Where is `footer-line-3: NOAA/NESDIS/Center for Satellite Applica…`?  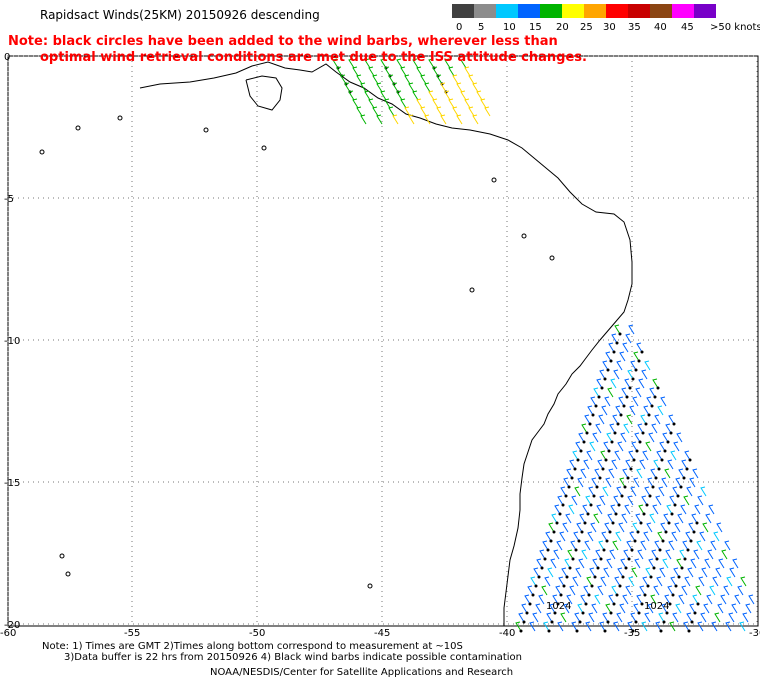
footer-line-3: NOAA/NESDIS/Center for Satellite Applica… is located at coordinates (362, 672).